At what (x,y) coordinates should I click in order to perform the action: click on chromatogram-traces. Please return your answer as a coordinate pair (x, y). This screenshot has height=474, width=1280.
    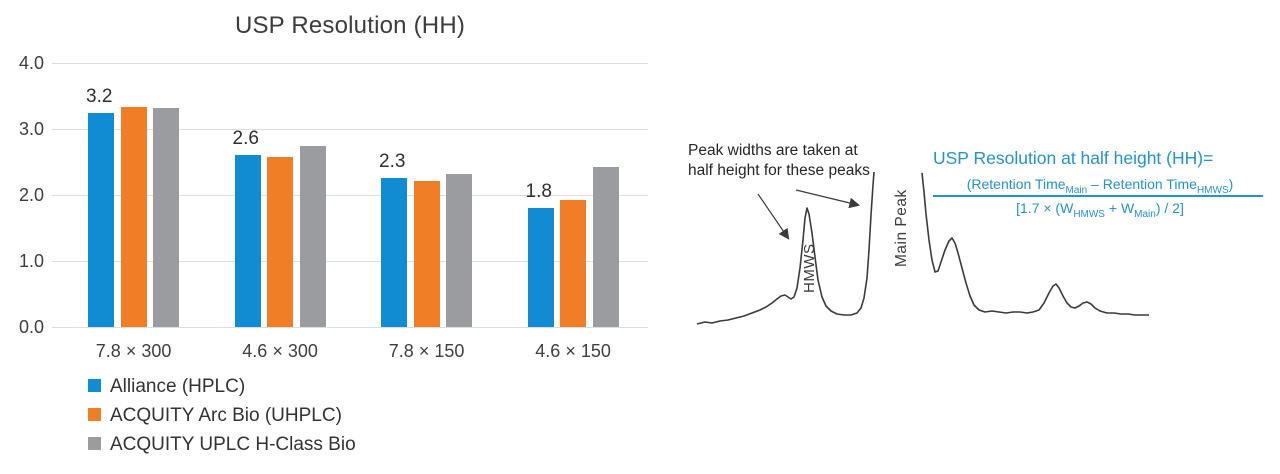
    Looking at the image, I should click on (922, 248).